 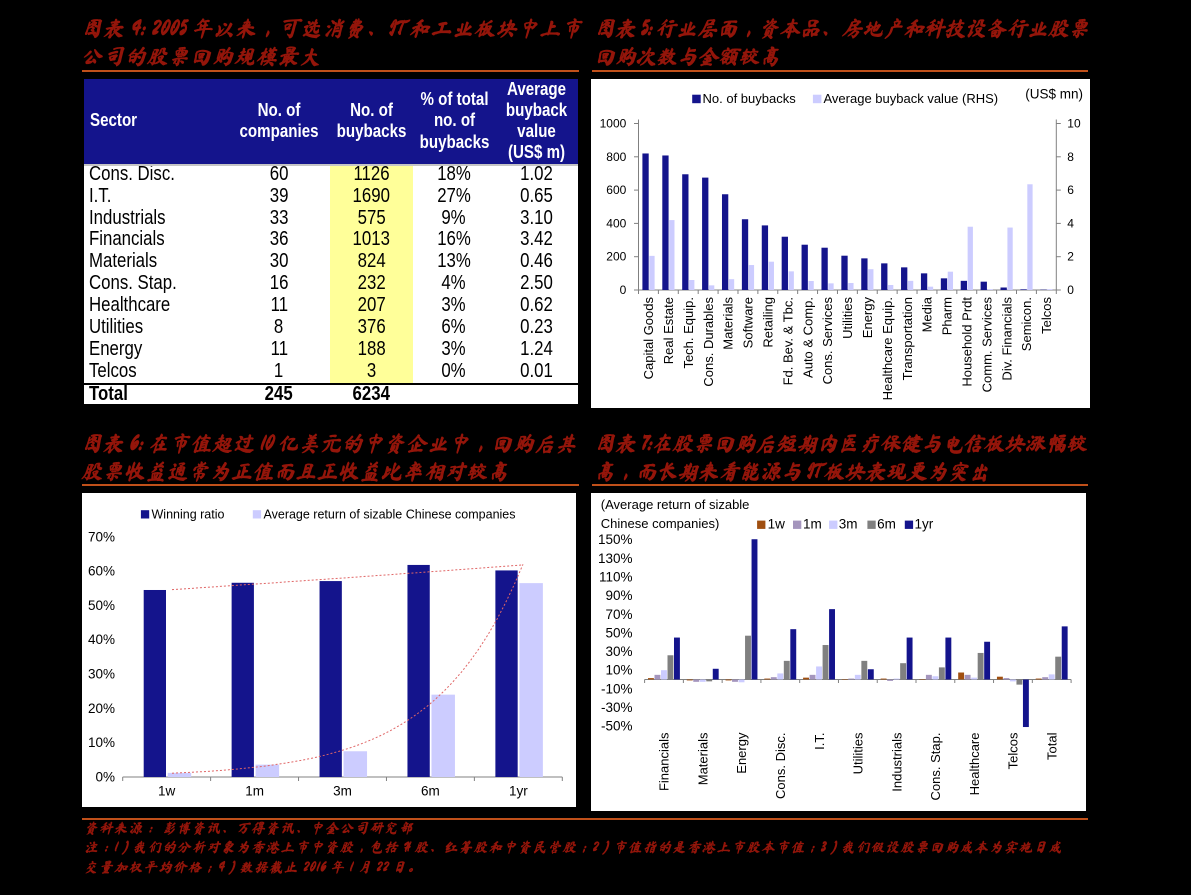 What do you see at coordinates (618, 595) in the screenshot?
I see `svg-text: 90%` at bounding box center [618, 595].